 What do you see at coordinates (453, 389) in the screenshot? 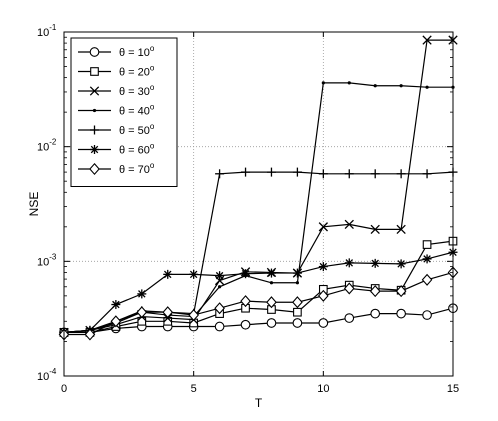
I see `x-tick-label: 15` at bounding box center [453, 389].